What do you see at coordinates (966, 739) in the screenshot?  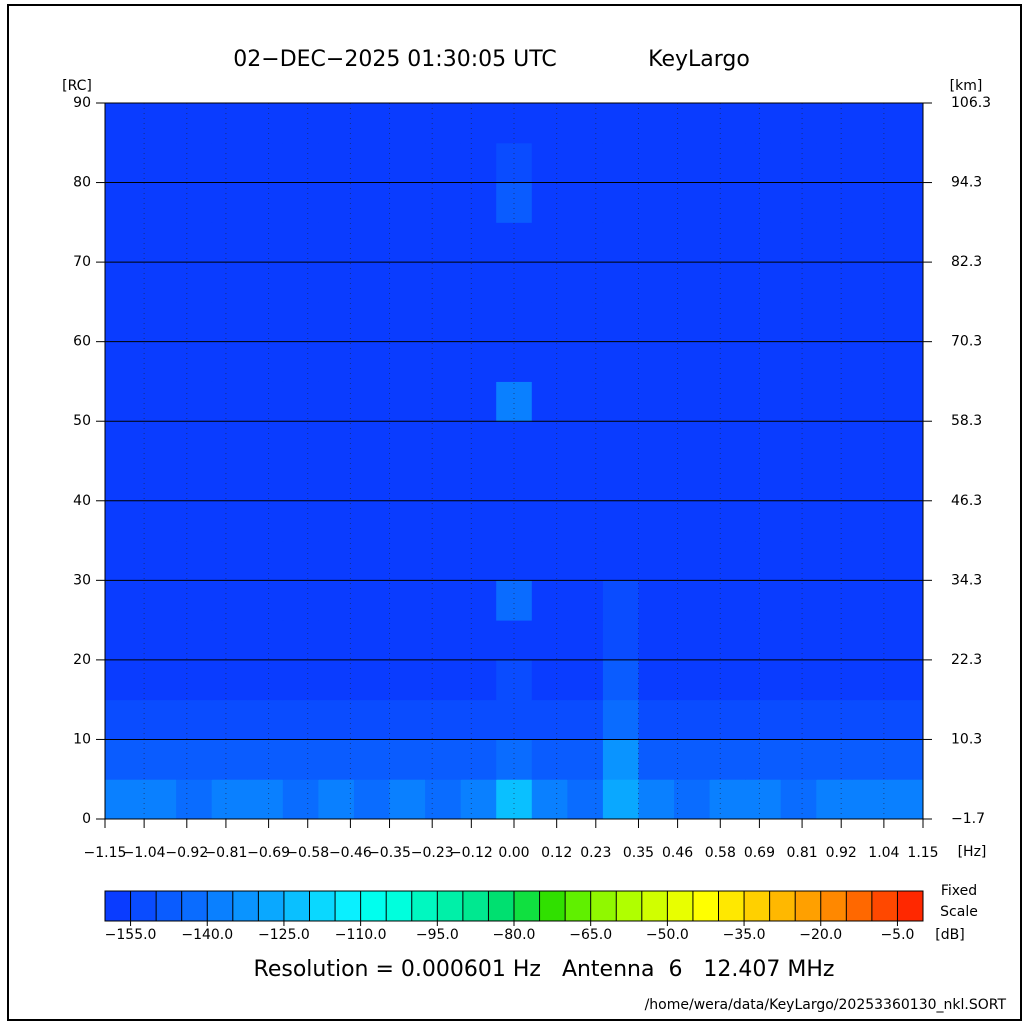 I see `y2-tick-label: 10.3` at bounding box center [966, 739].